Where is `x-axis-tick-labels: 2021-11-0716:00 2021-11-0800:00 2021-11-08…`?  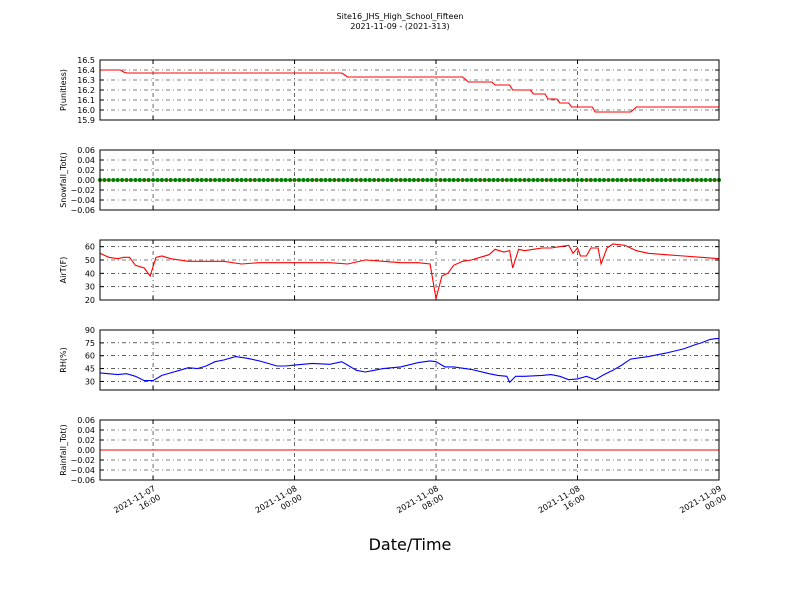
x-axis-tick-labels: 2021-11-0716:00 2021-11-0800:00 2021-11-08… is located at coordinates (420, 504).